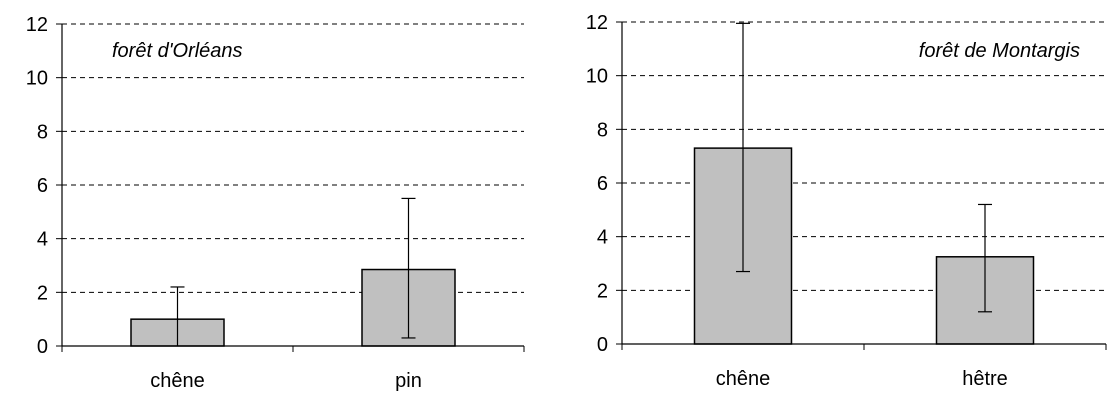 The width and height of the screenshot is (1118, 396). What do you see at coordinates (408, 381) in the screenshot?
I see `x-tick-label-pin: pin` at bounding box center [408, 381].